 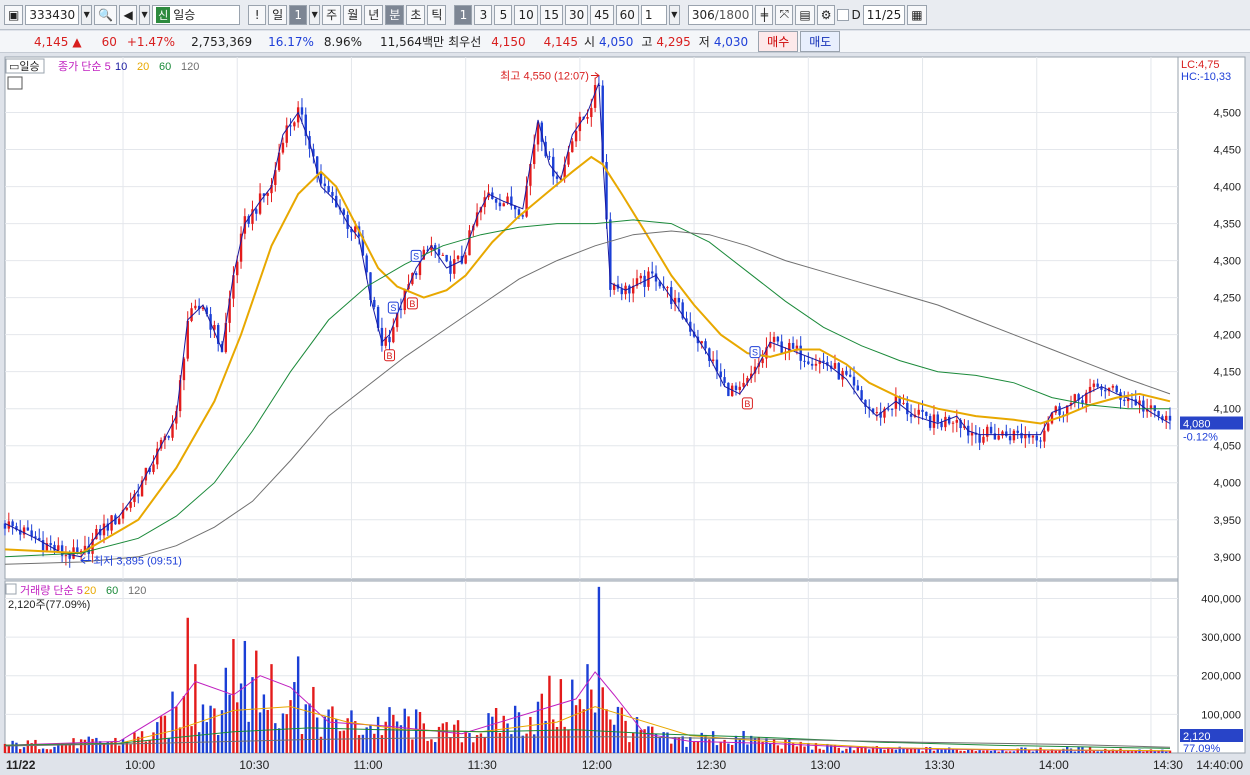 What do you see at coordinates (503, 14) in the screenshot?
I see `minute-5-button: 5` at bounding box center [503, 14].